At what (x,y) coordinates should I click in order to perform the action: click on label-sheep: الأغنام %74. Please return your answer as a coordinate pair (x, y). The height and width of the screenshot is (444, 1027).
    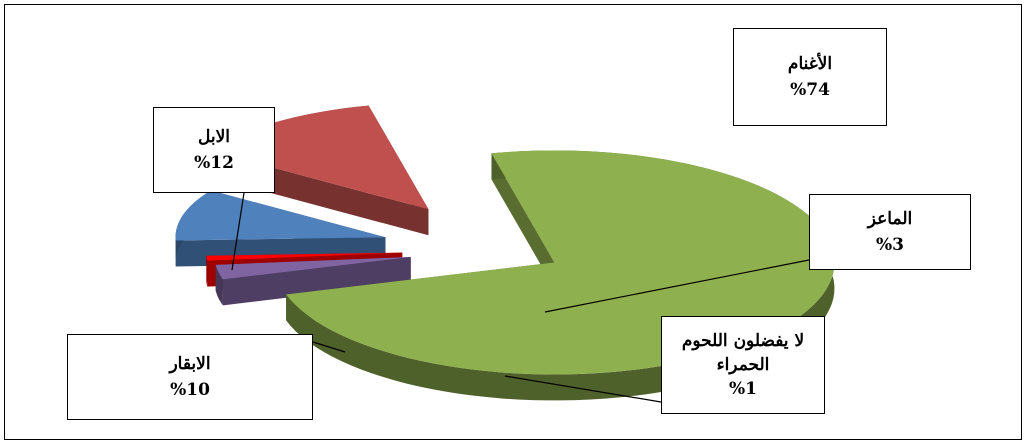
    Looking at the image, I should click on (810, 77).